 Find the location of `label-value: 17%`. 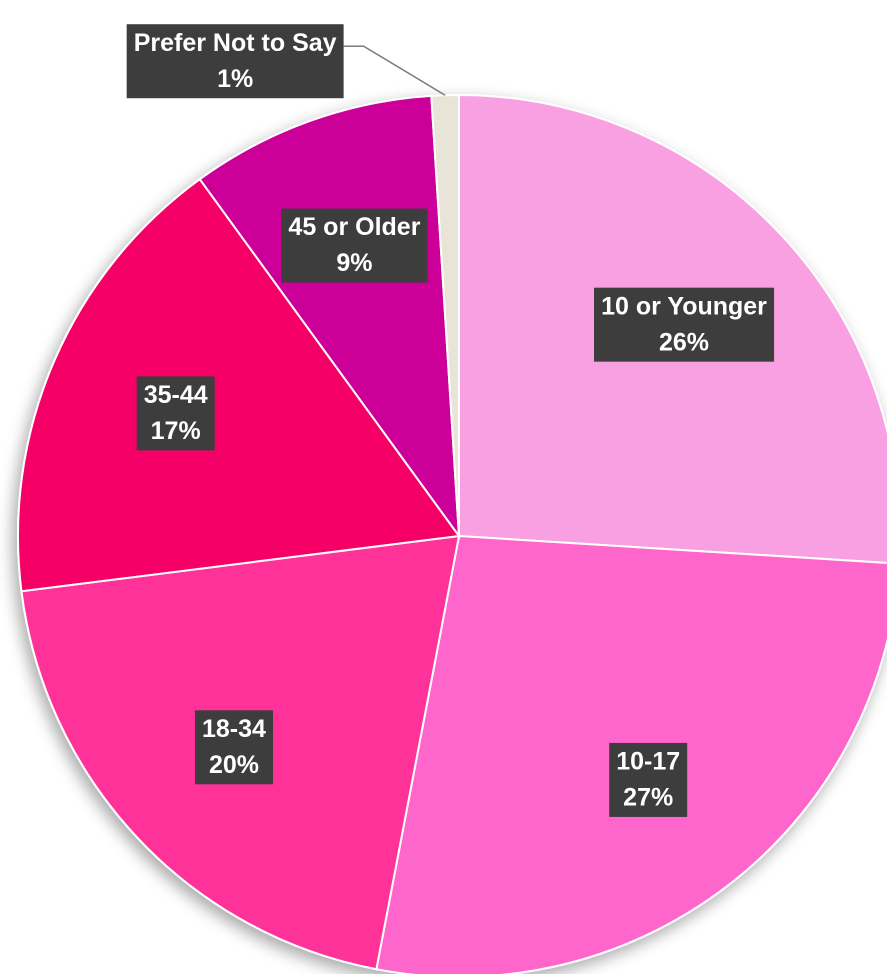

label-value: 17% is located at coordinates (176, 431).